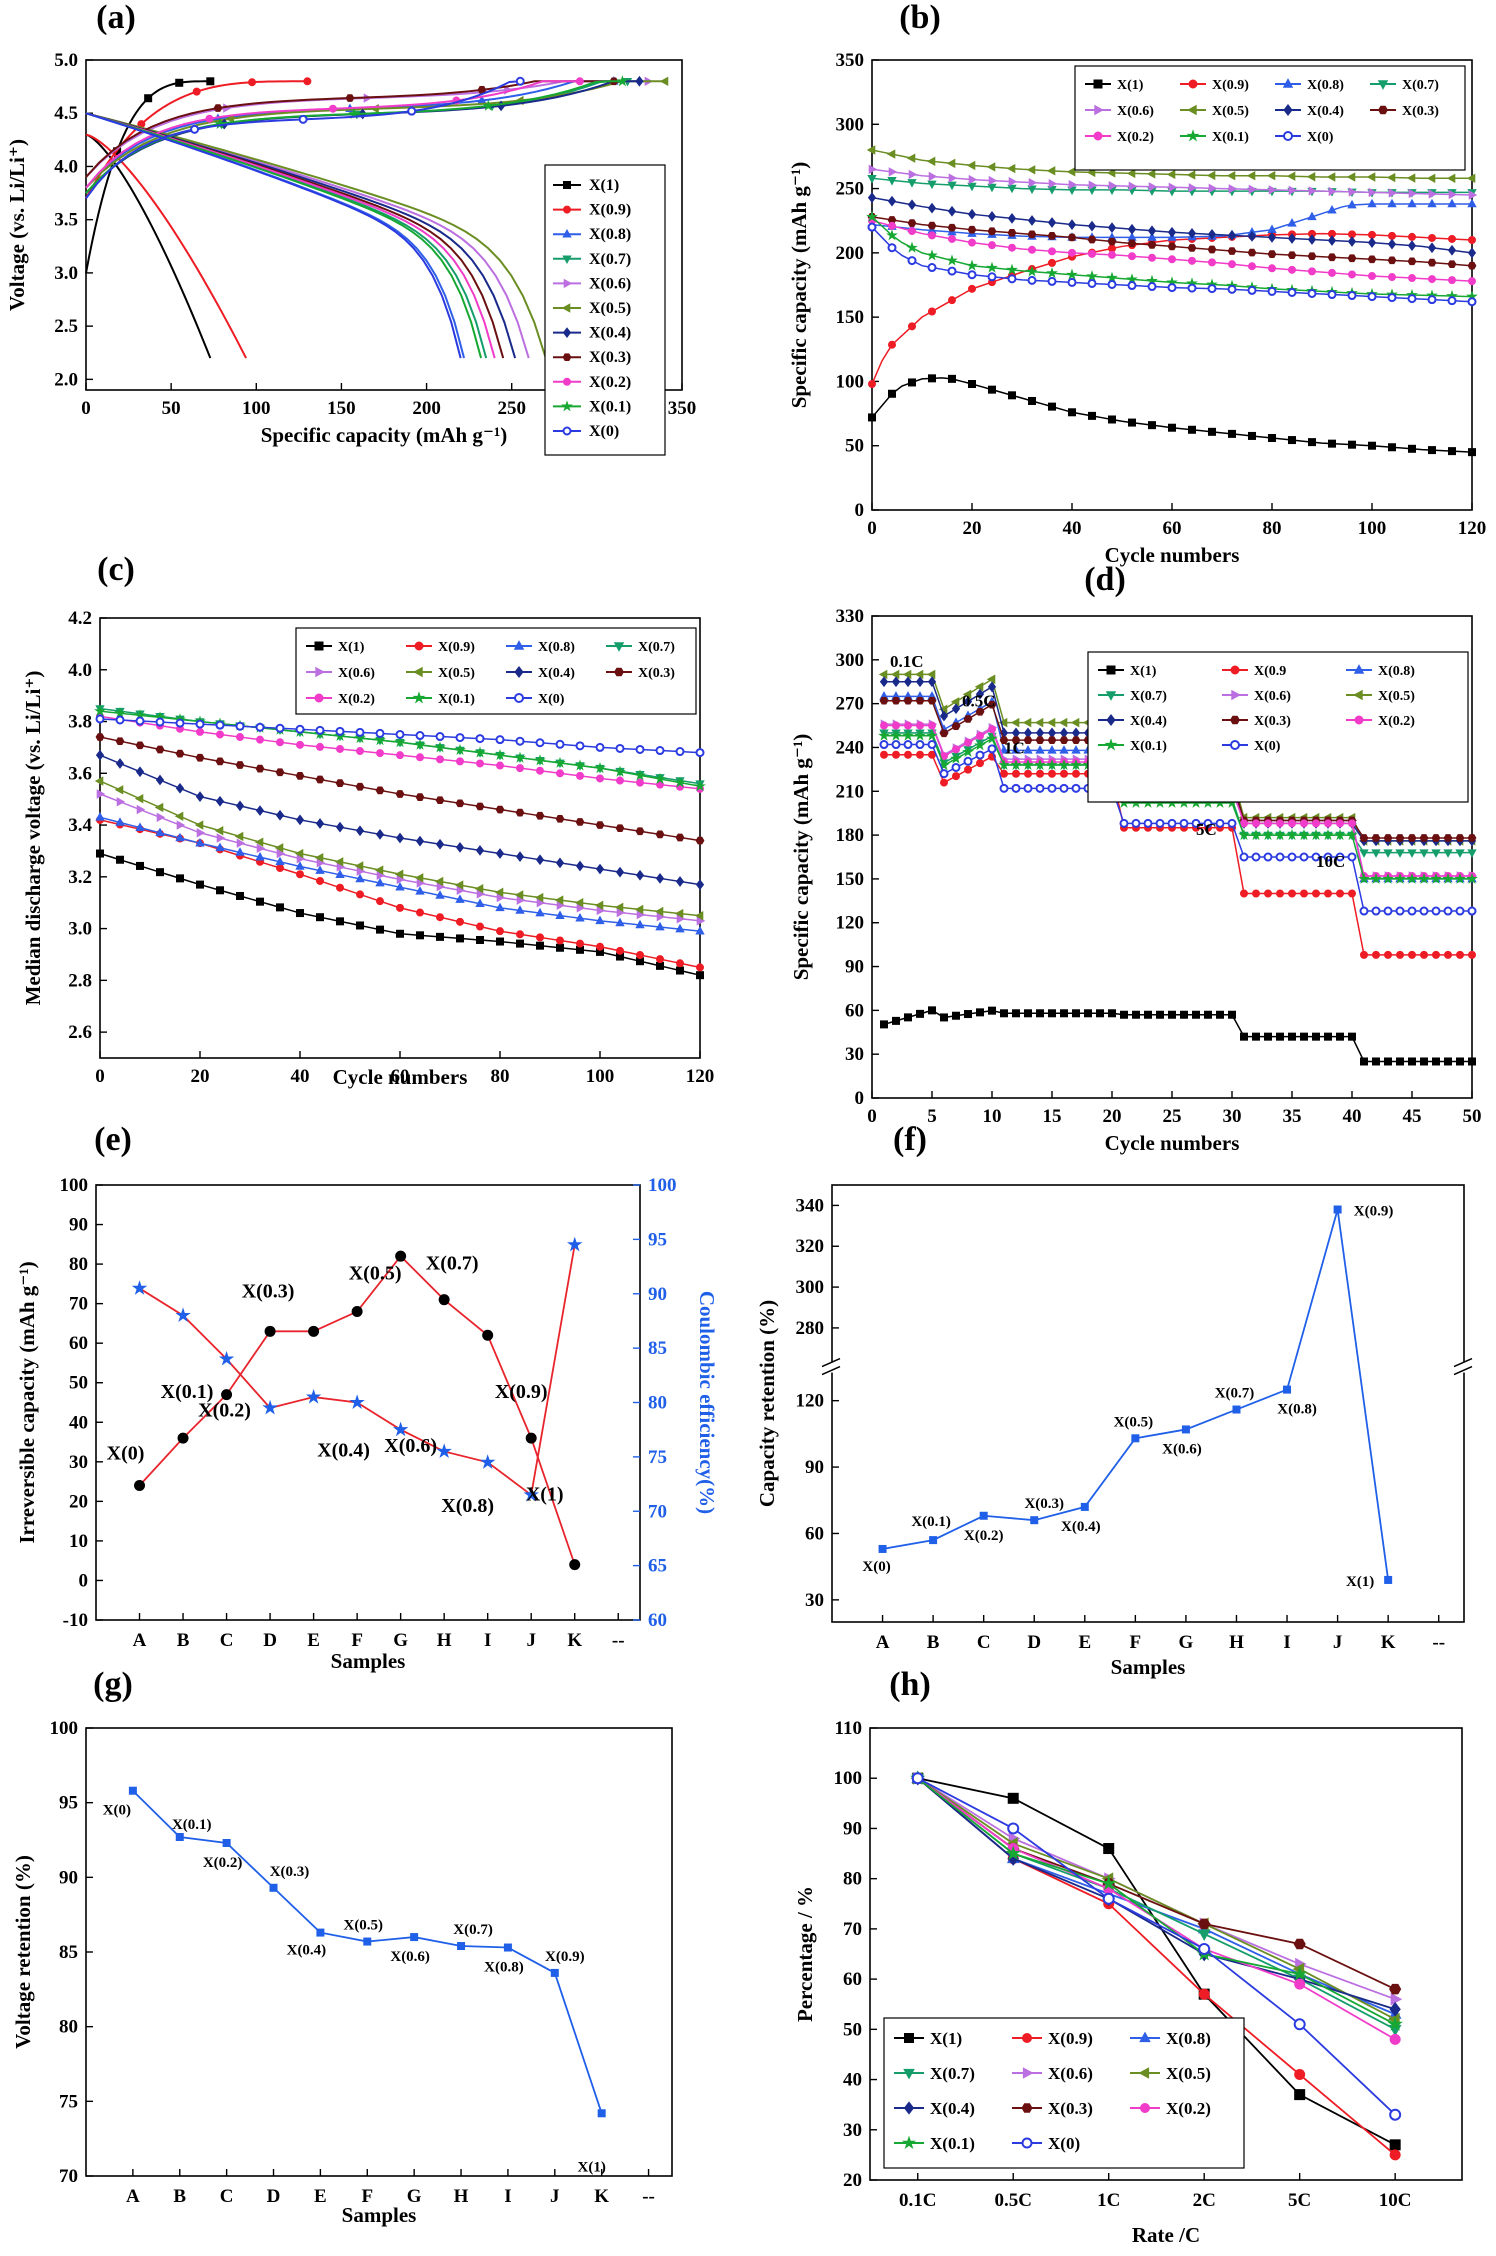 The height and width of the screenshot is (2256, 1496). What do you see at coordinates (1166, 2235) in the screenshot?
I see `x-axis-title: Rate /C` at bounding box center [1166, 2235].